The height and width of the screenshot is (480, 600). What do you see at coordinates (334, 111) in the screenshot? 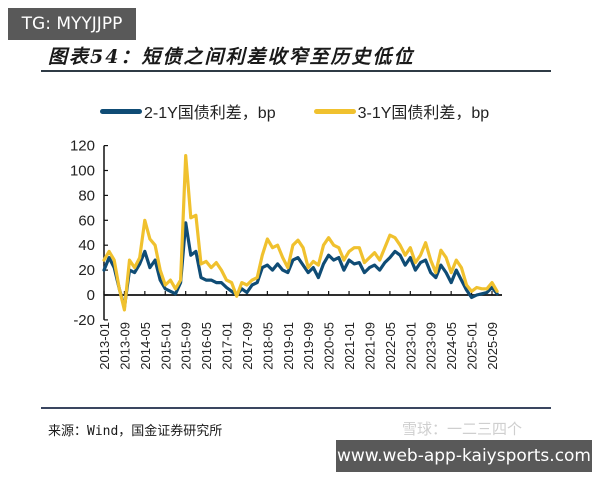
I see `legend-swatch-3-1y-icon` at bounding box center [334, 111].